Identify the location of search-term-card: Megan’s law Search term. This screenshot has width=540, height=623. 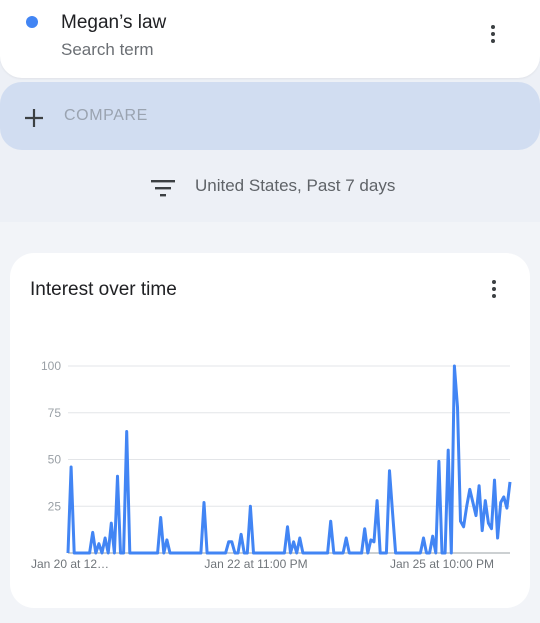
(270, 39).